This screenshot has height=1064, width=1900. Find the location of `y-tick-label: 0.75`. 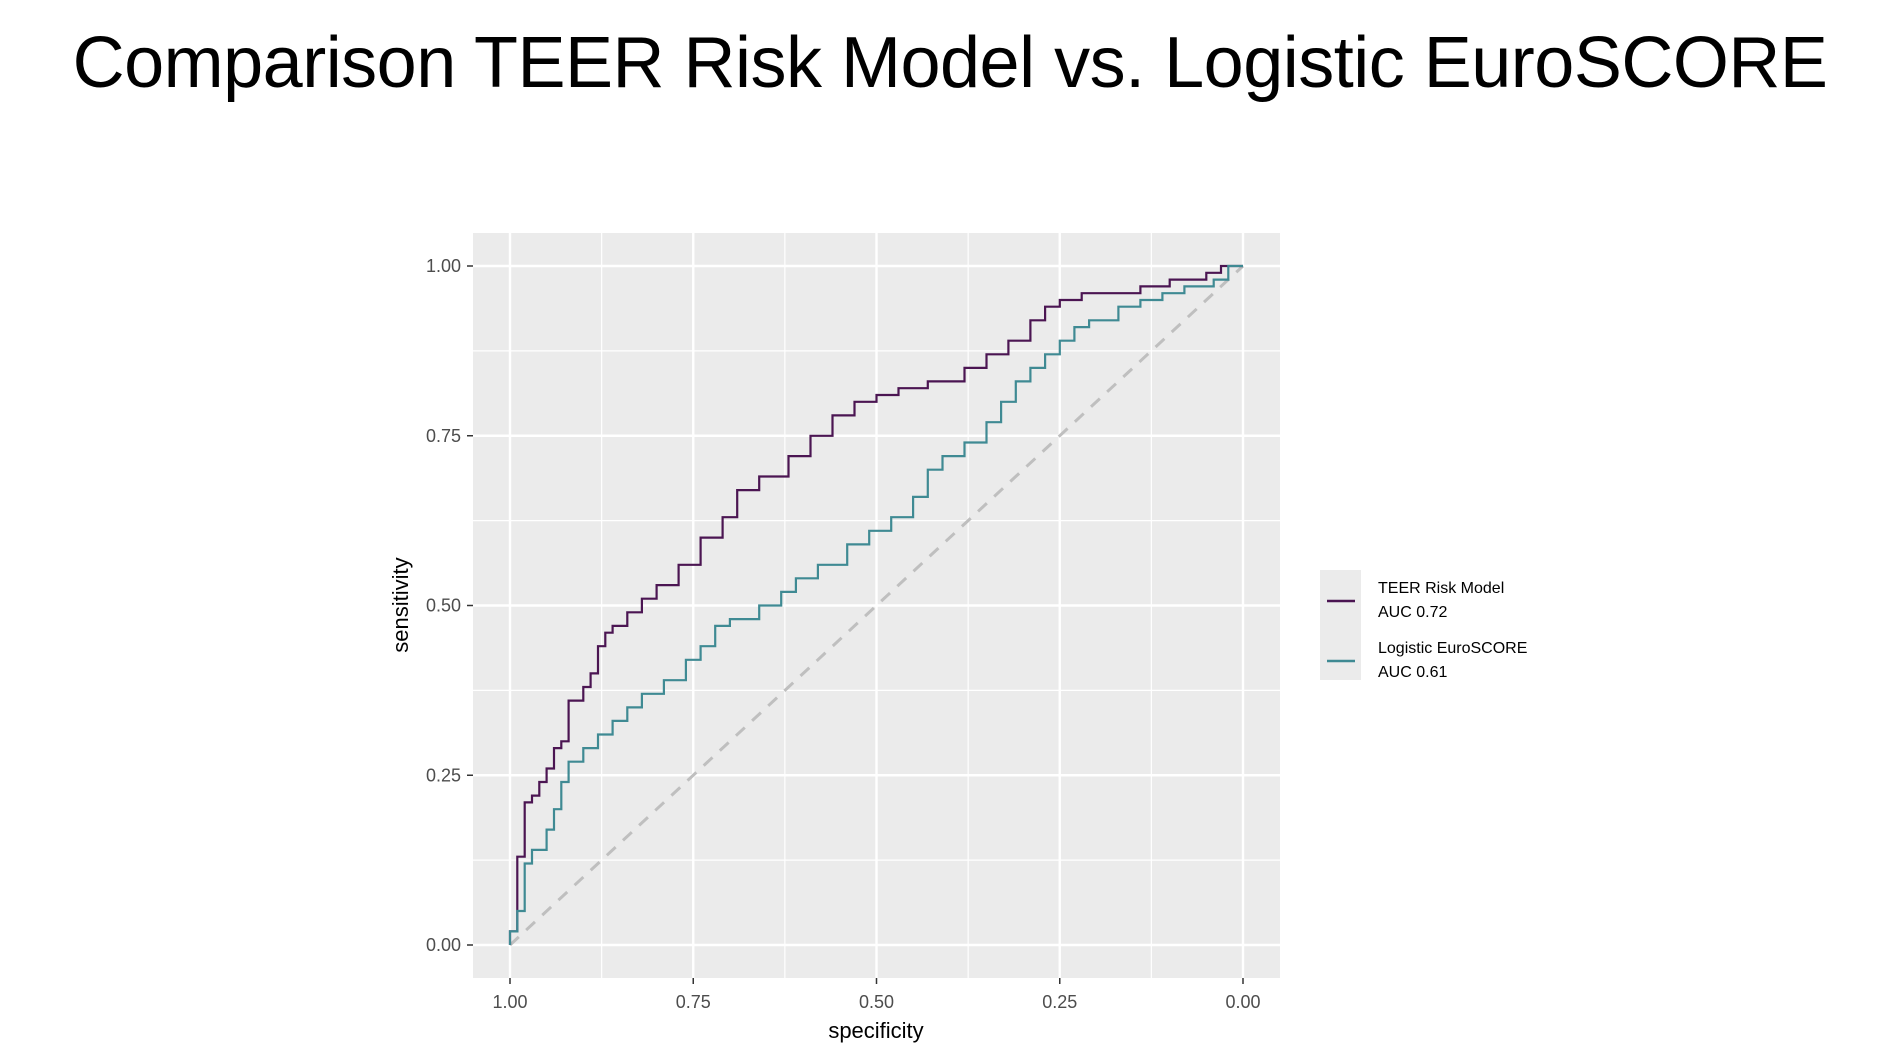

y-tick-label: 0.75 is located at coordinates (443, 436).